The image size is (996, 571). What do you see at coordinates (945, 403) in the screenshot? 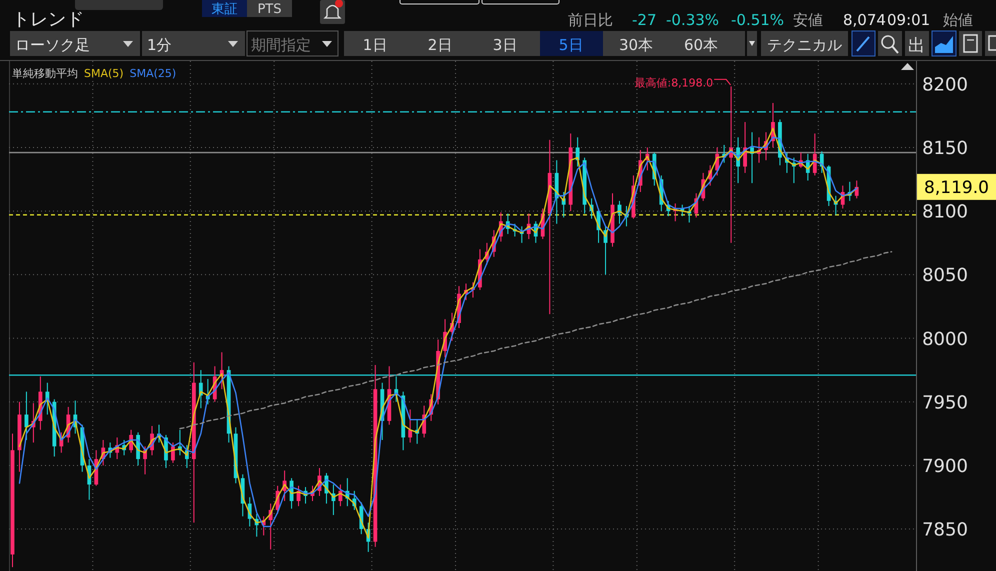
I see `y-tick-label: 7950` at bounding box center [945, 403].